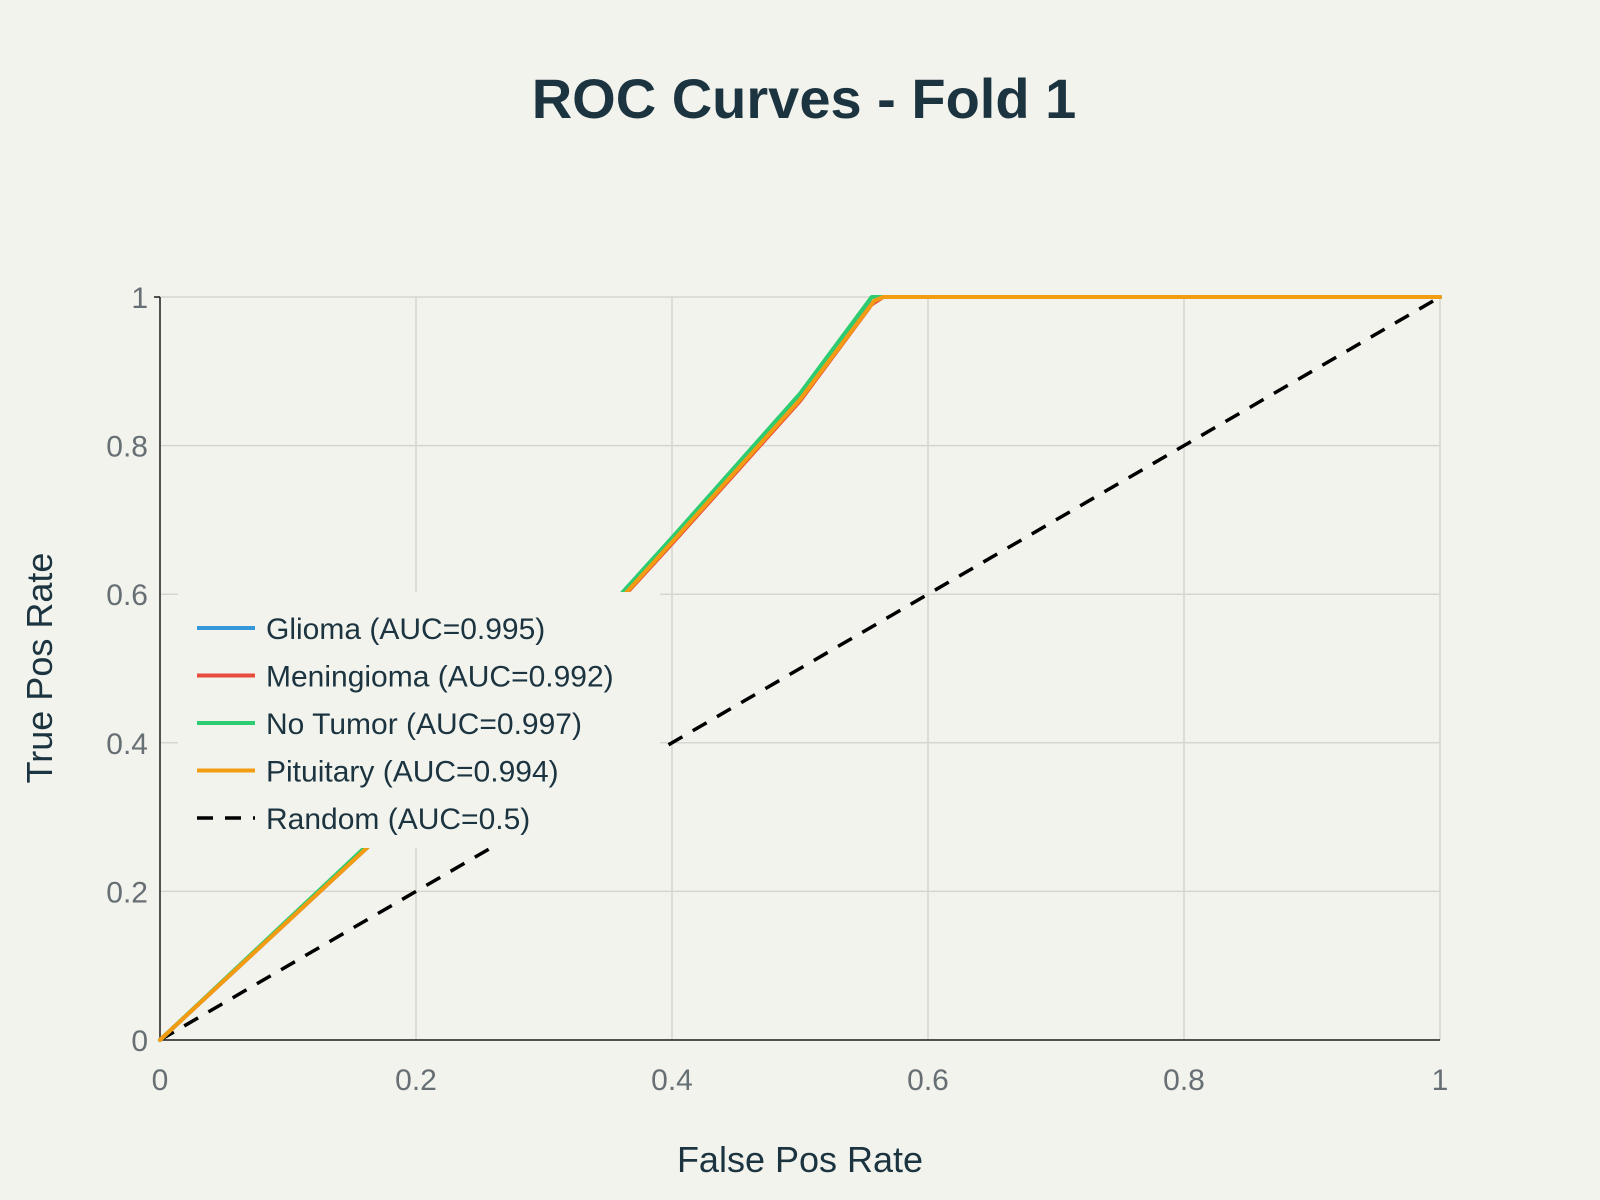 Image resolution: width=1600 pixels, height=1200 pixels. I want to click on y-tick-label: 0.2, so click(127, 892).